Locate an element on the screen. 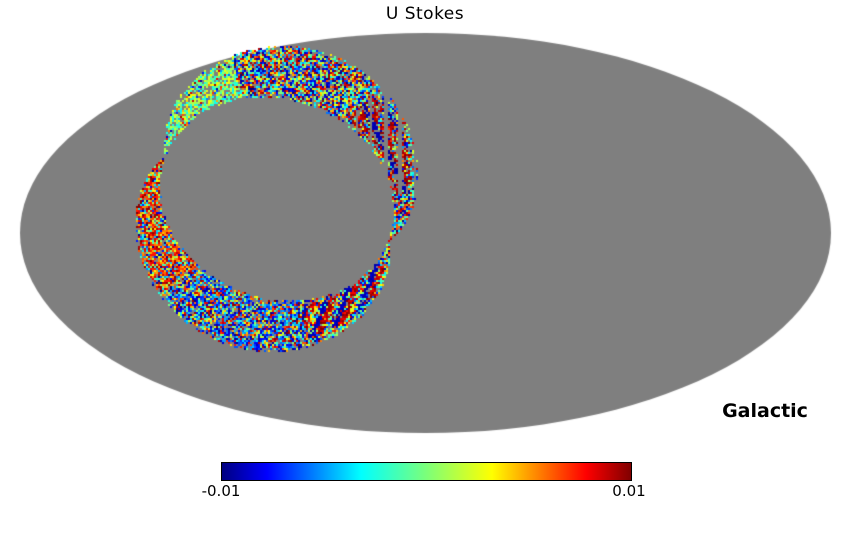 The height and width of the screenshot is (540, 850). colorbar-gradient is located at coordinates (426, 471).